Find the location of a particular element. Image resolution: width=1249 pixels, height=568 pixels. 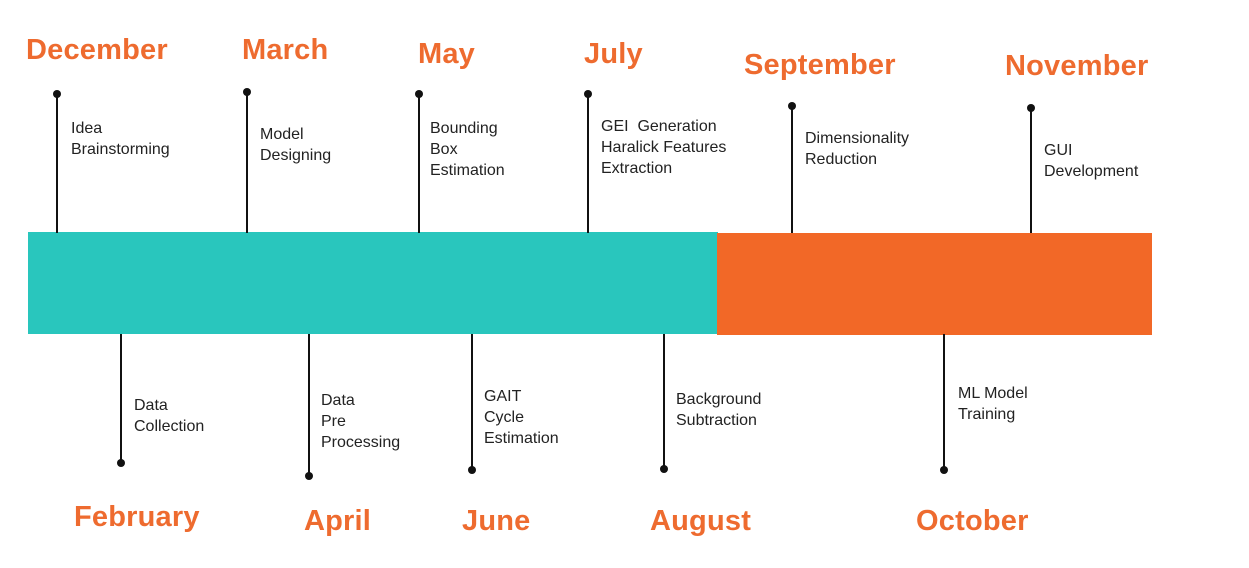

milestone-description-november: GUI Development is located at coordinates (1091, 161).